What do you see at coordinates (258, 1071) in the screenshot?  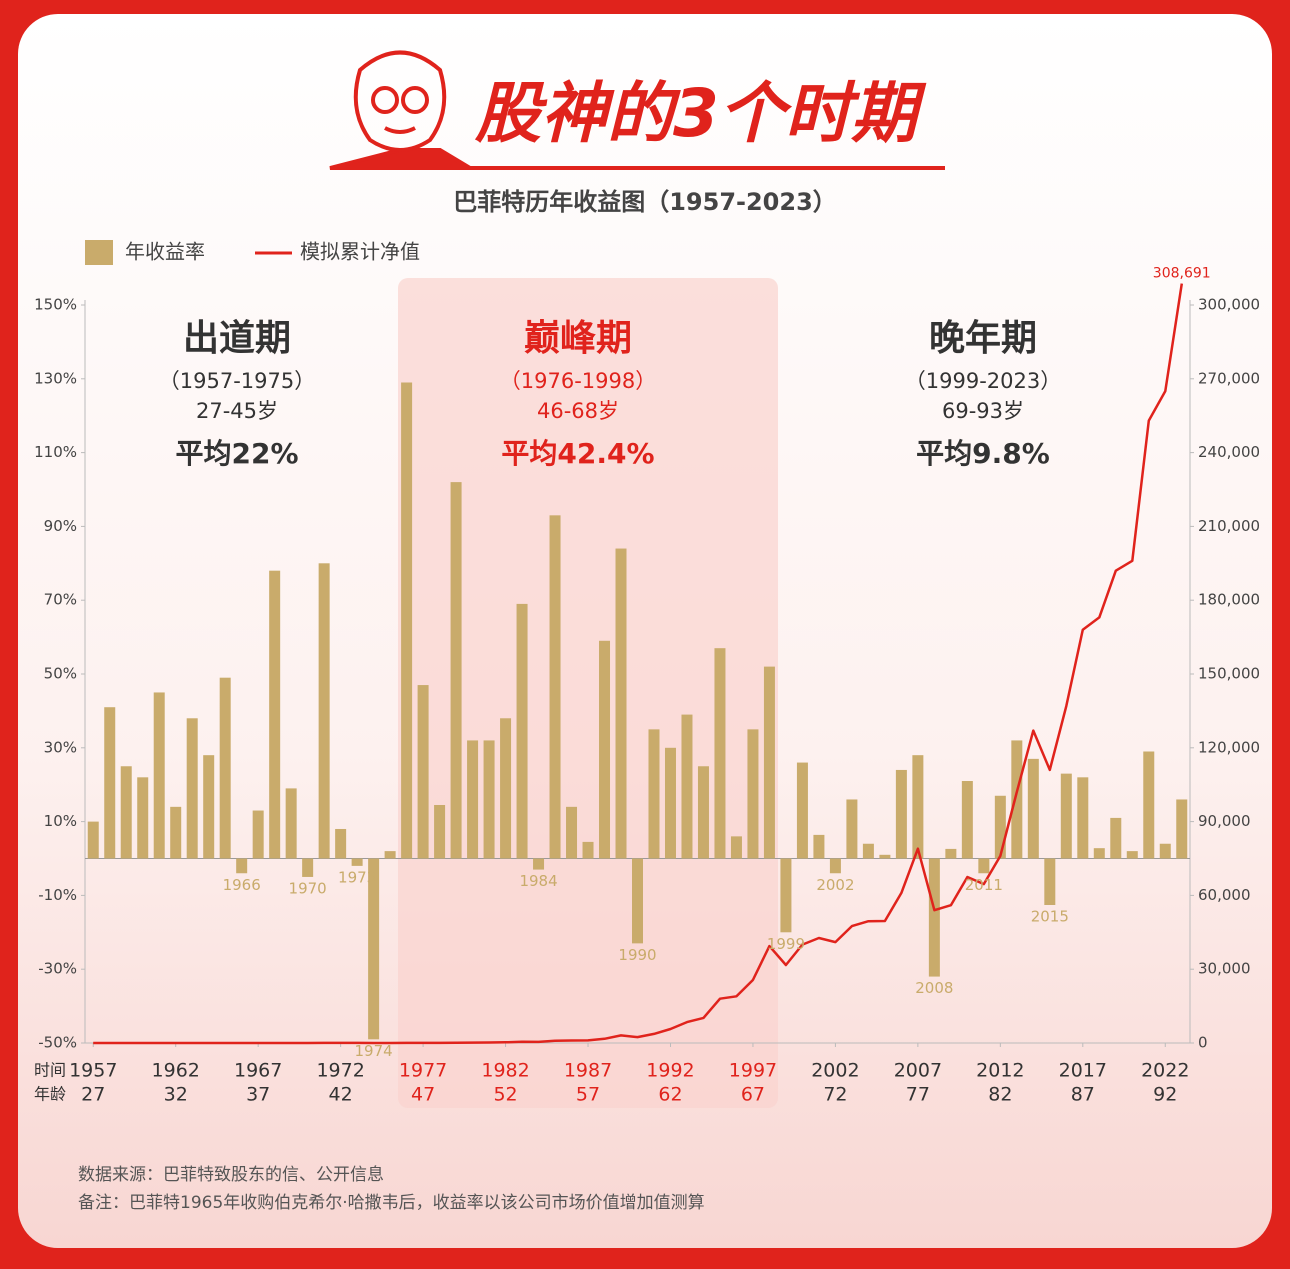 I see `x-tick-label: 1967` at bounding box center [258, 1071].